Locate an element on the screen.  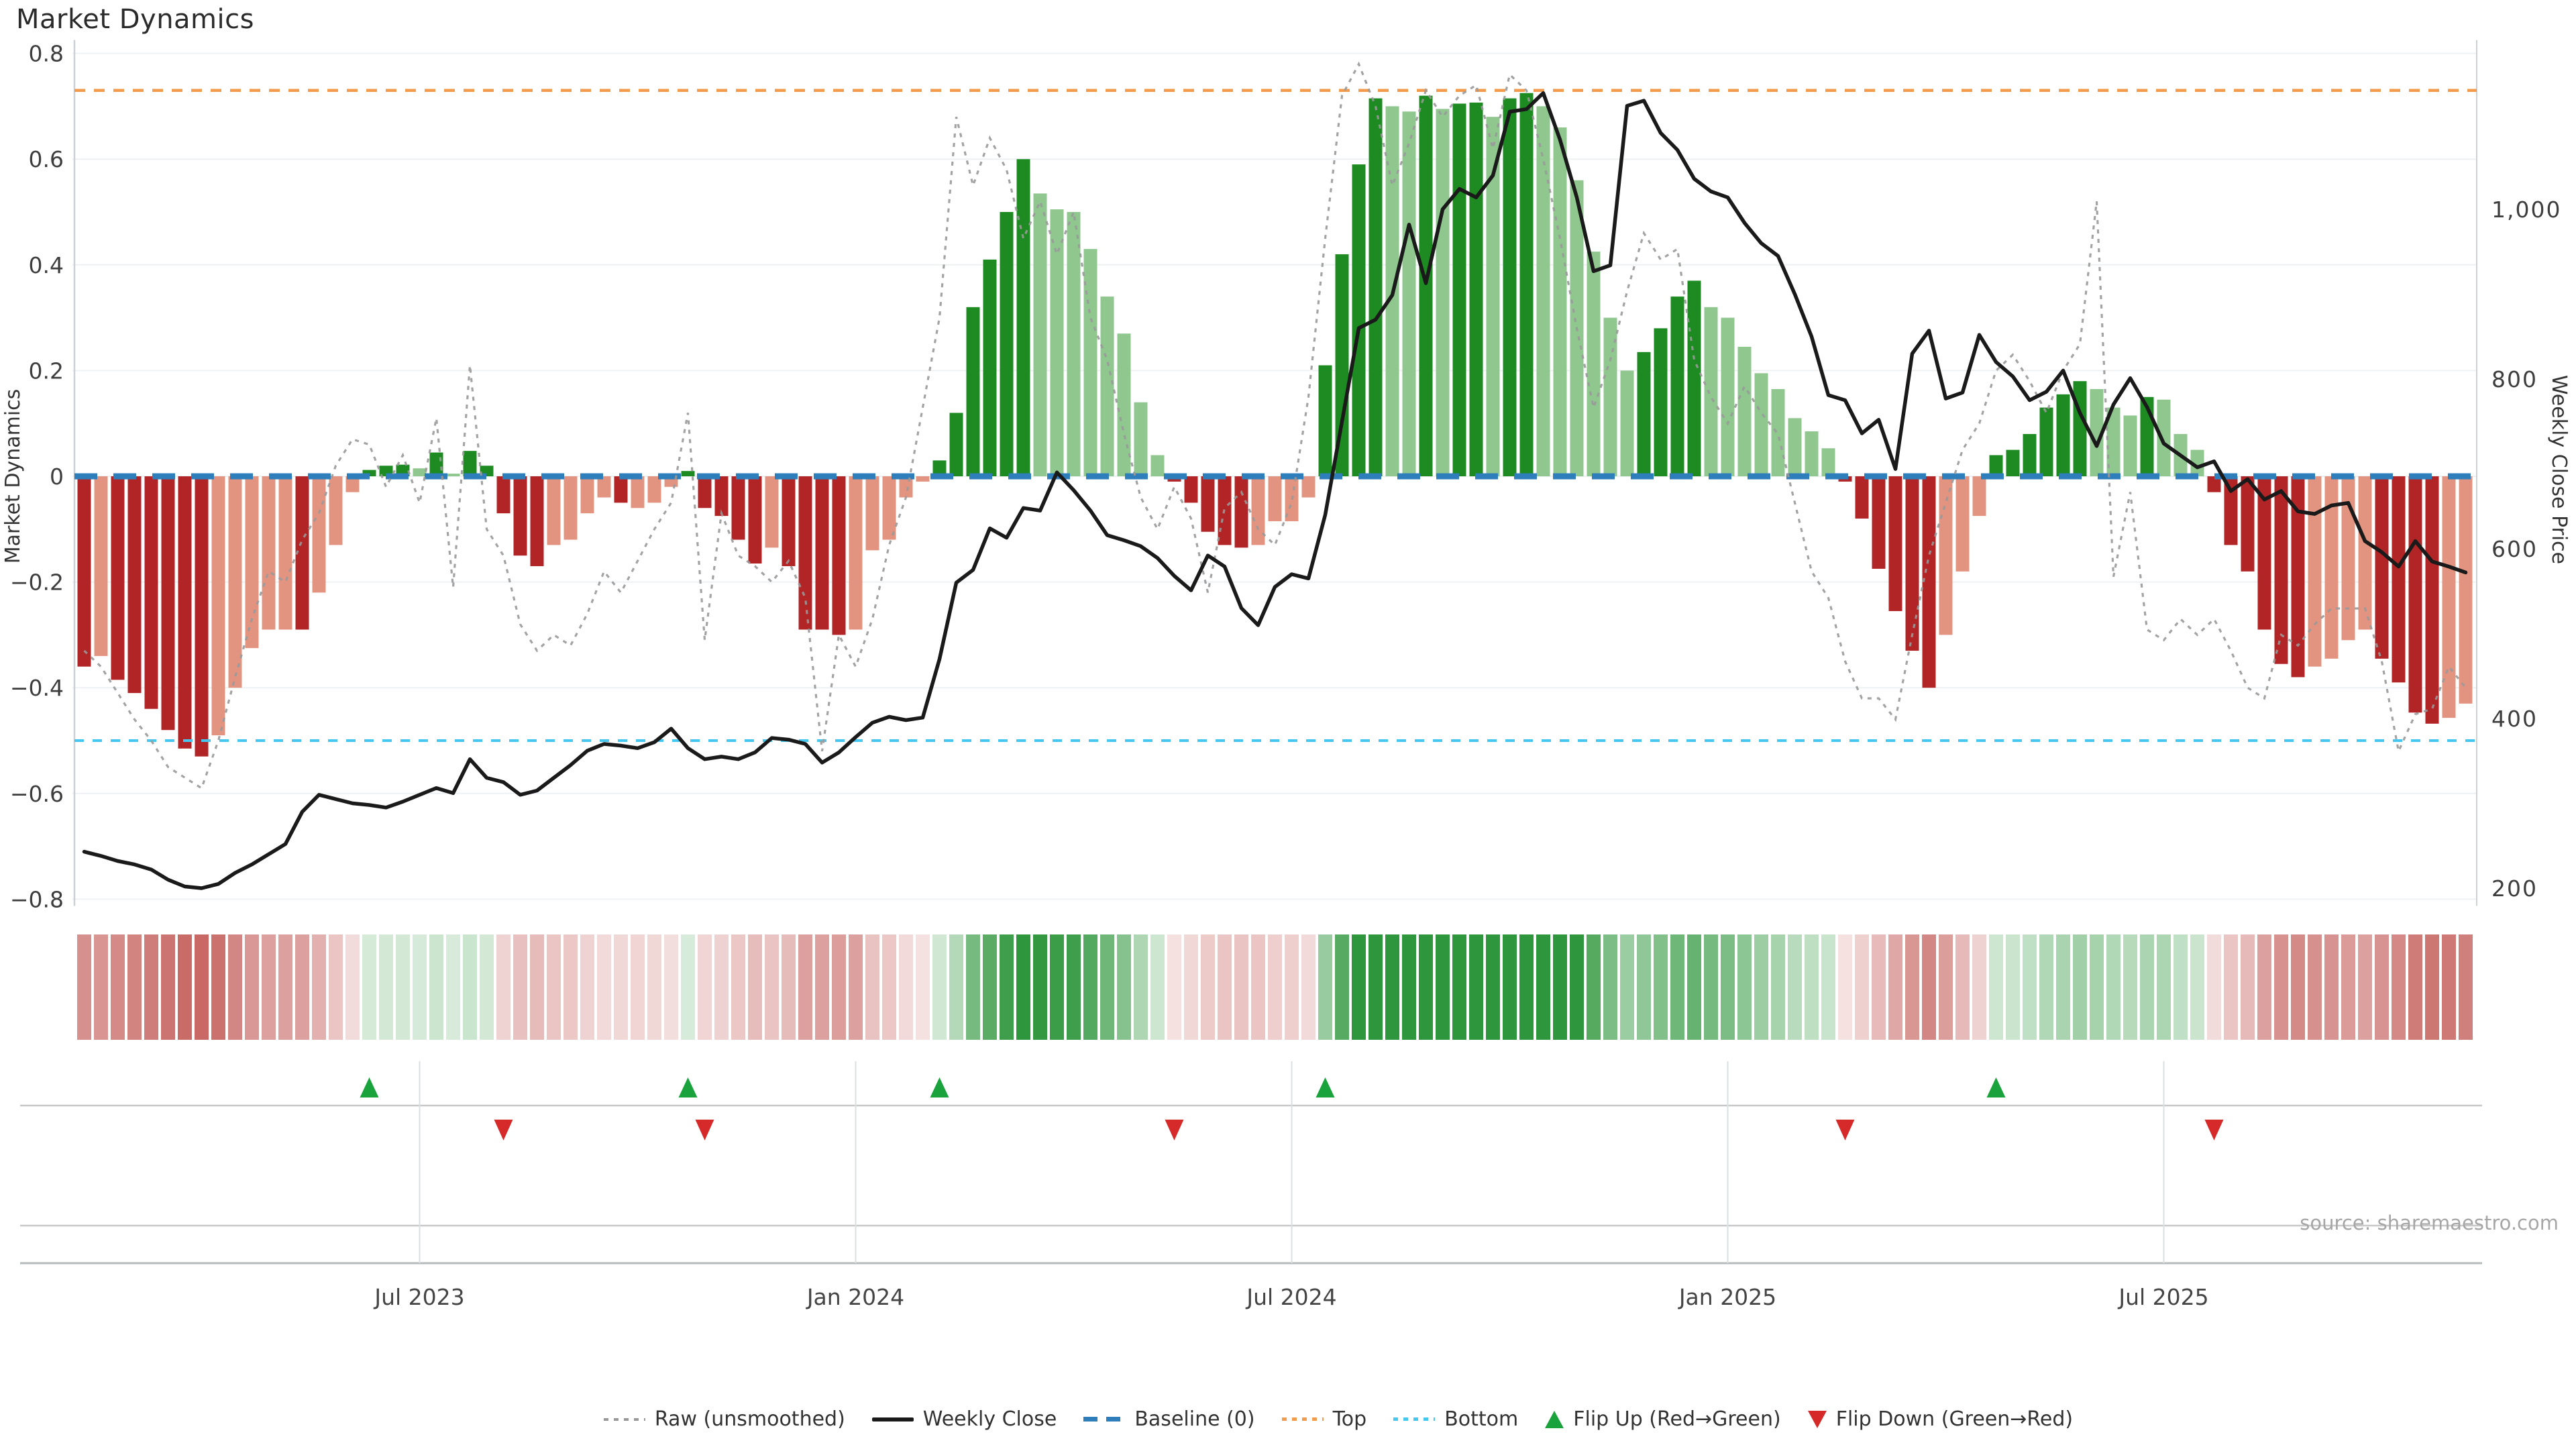
left-tick-label: 0.4 is located at coordinates (46, 265).